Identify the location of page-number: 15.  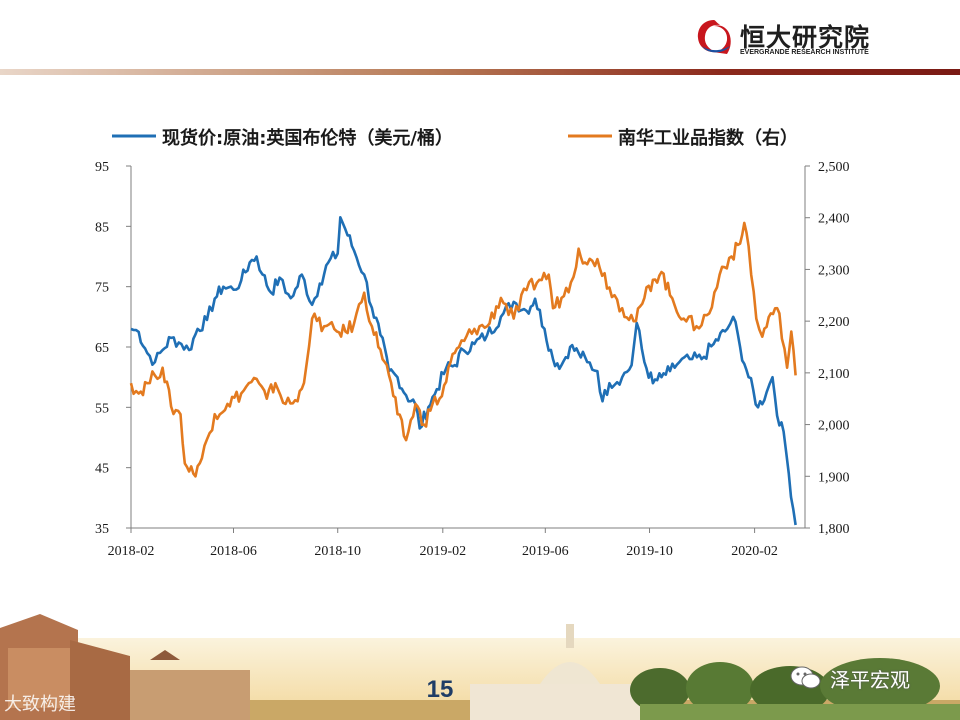
(440, 689).